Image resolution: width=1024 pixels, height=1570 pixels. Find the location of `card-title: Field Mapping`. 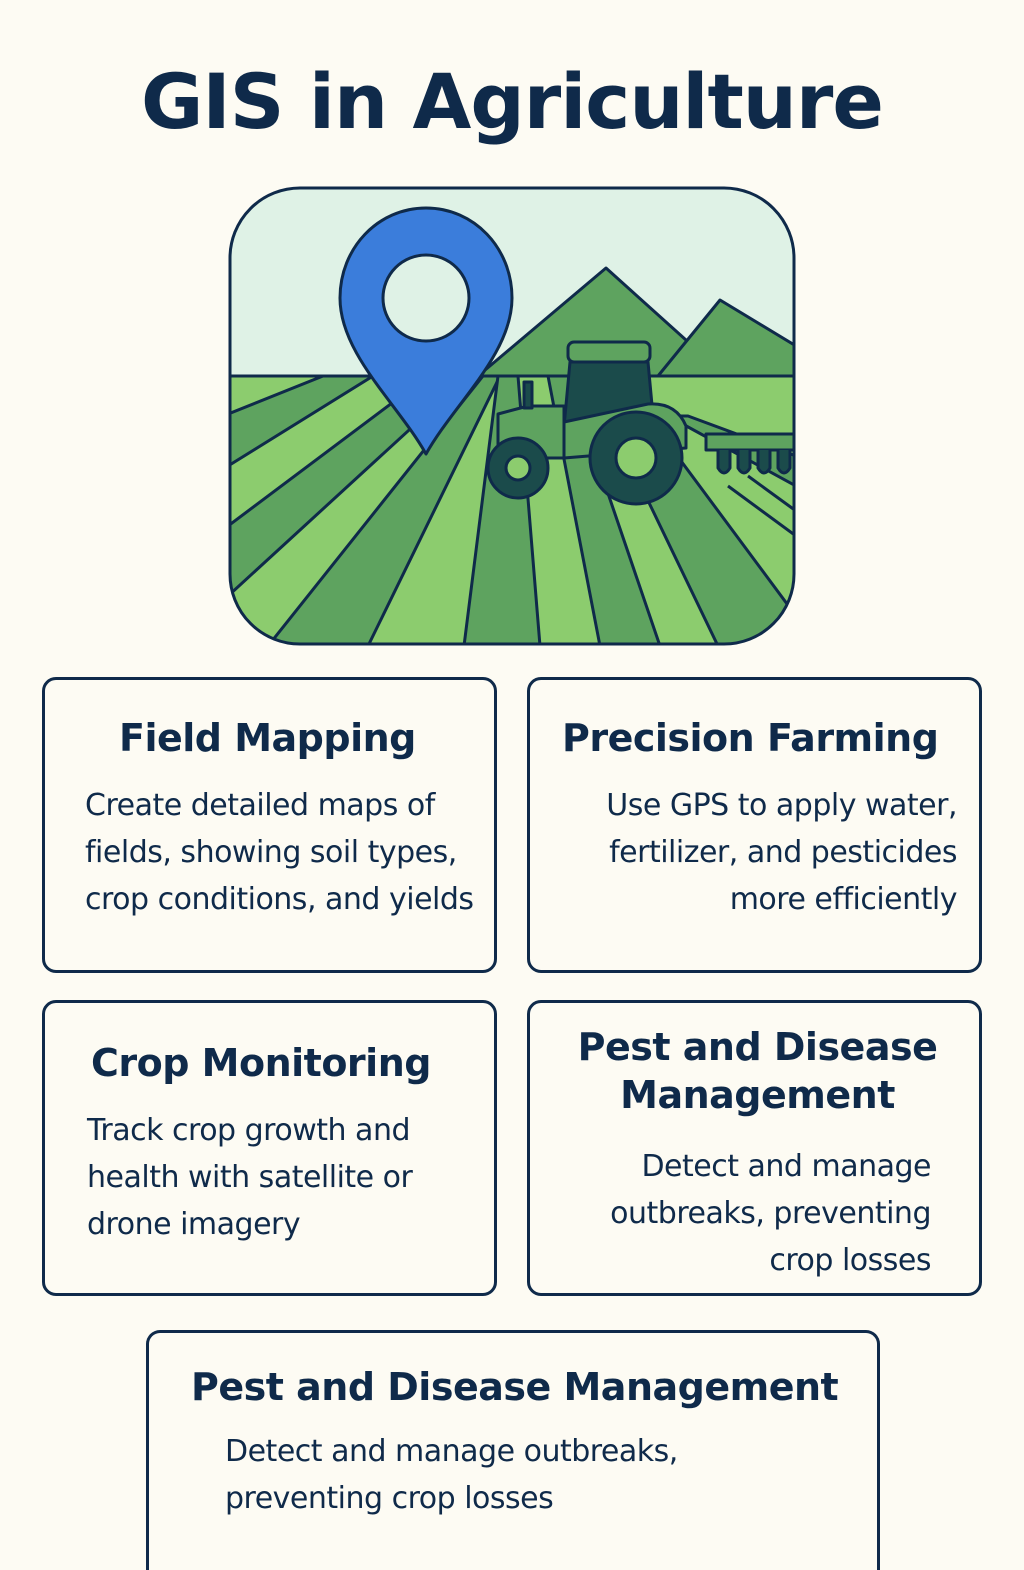

card-title: Field Mapping is located at coordinates (267, 738).